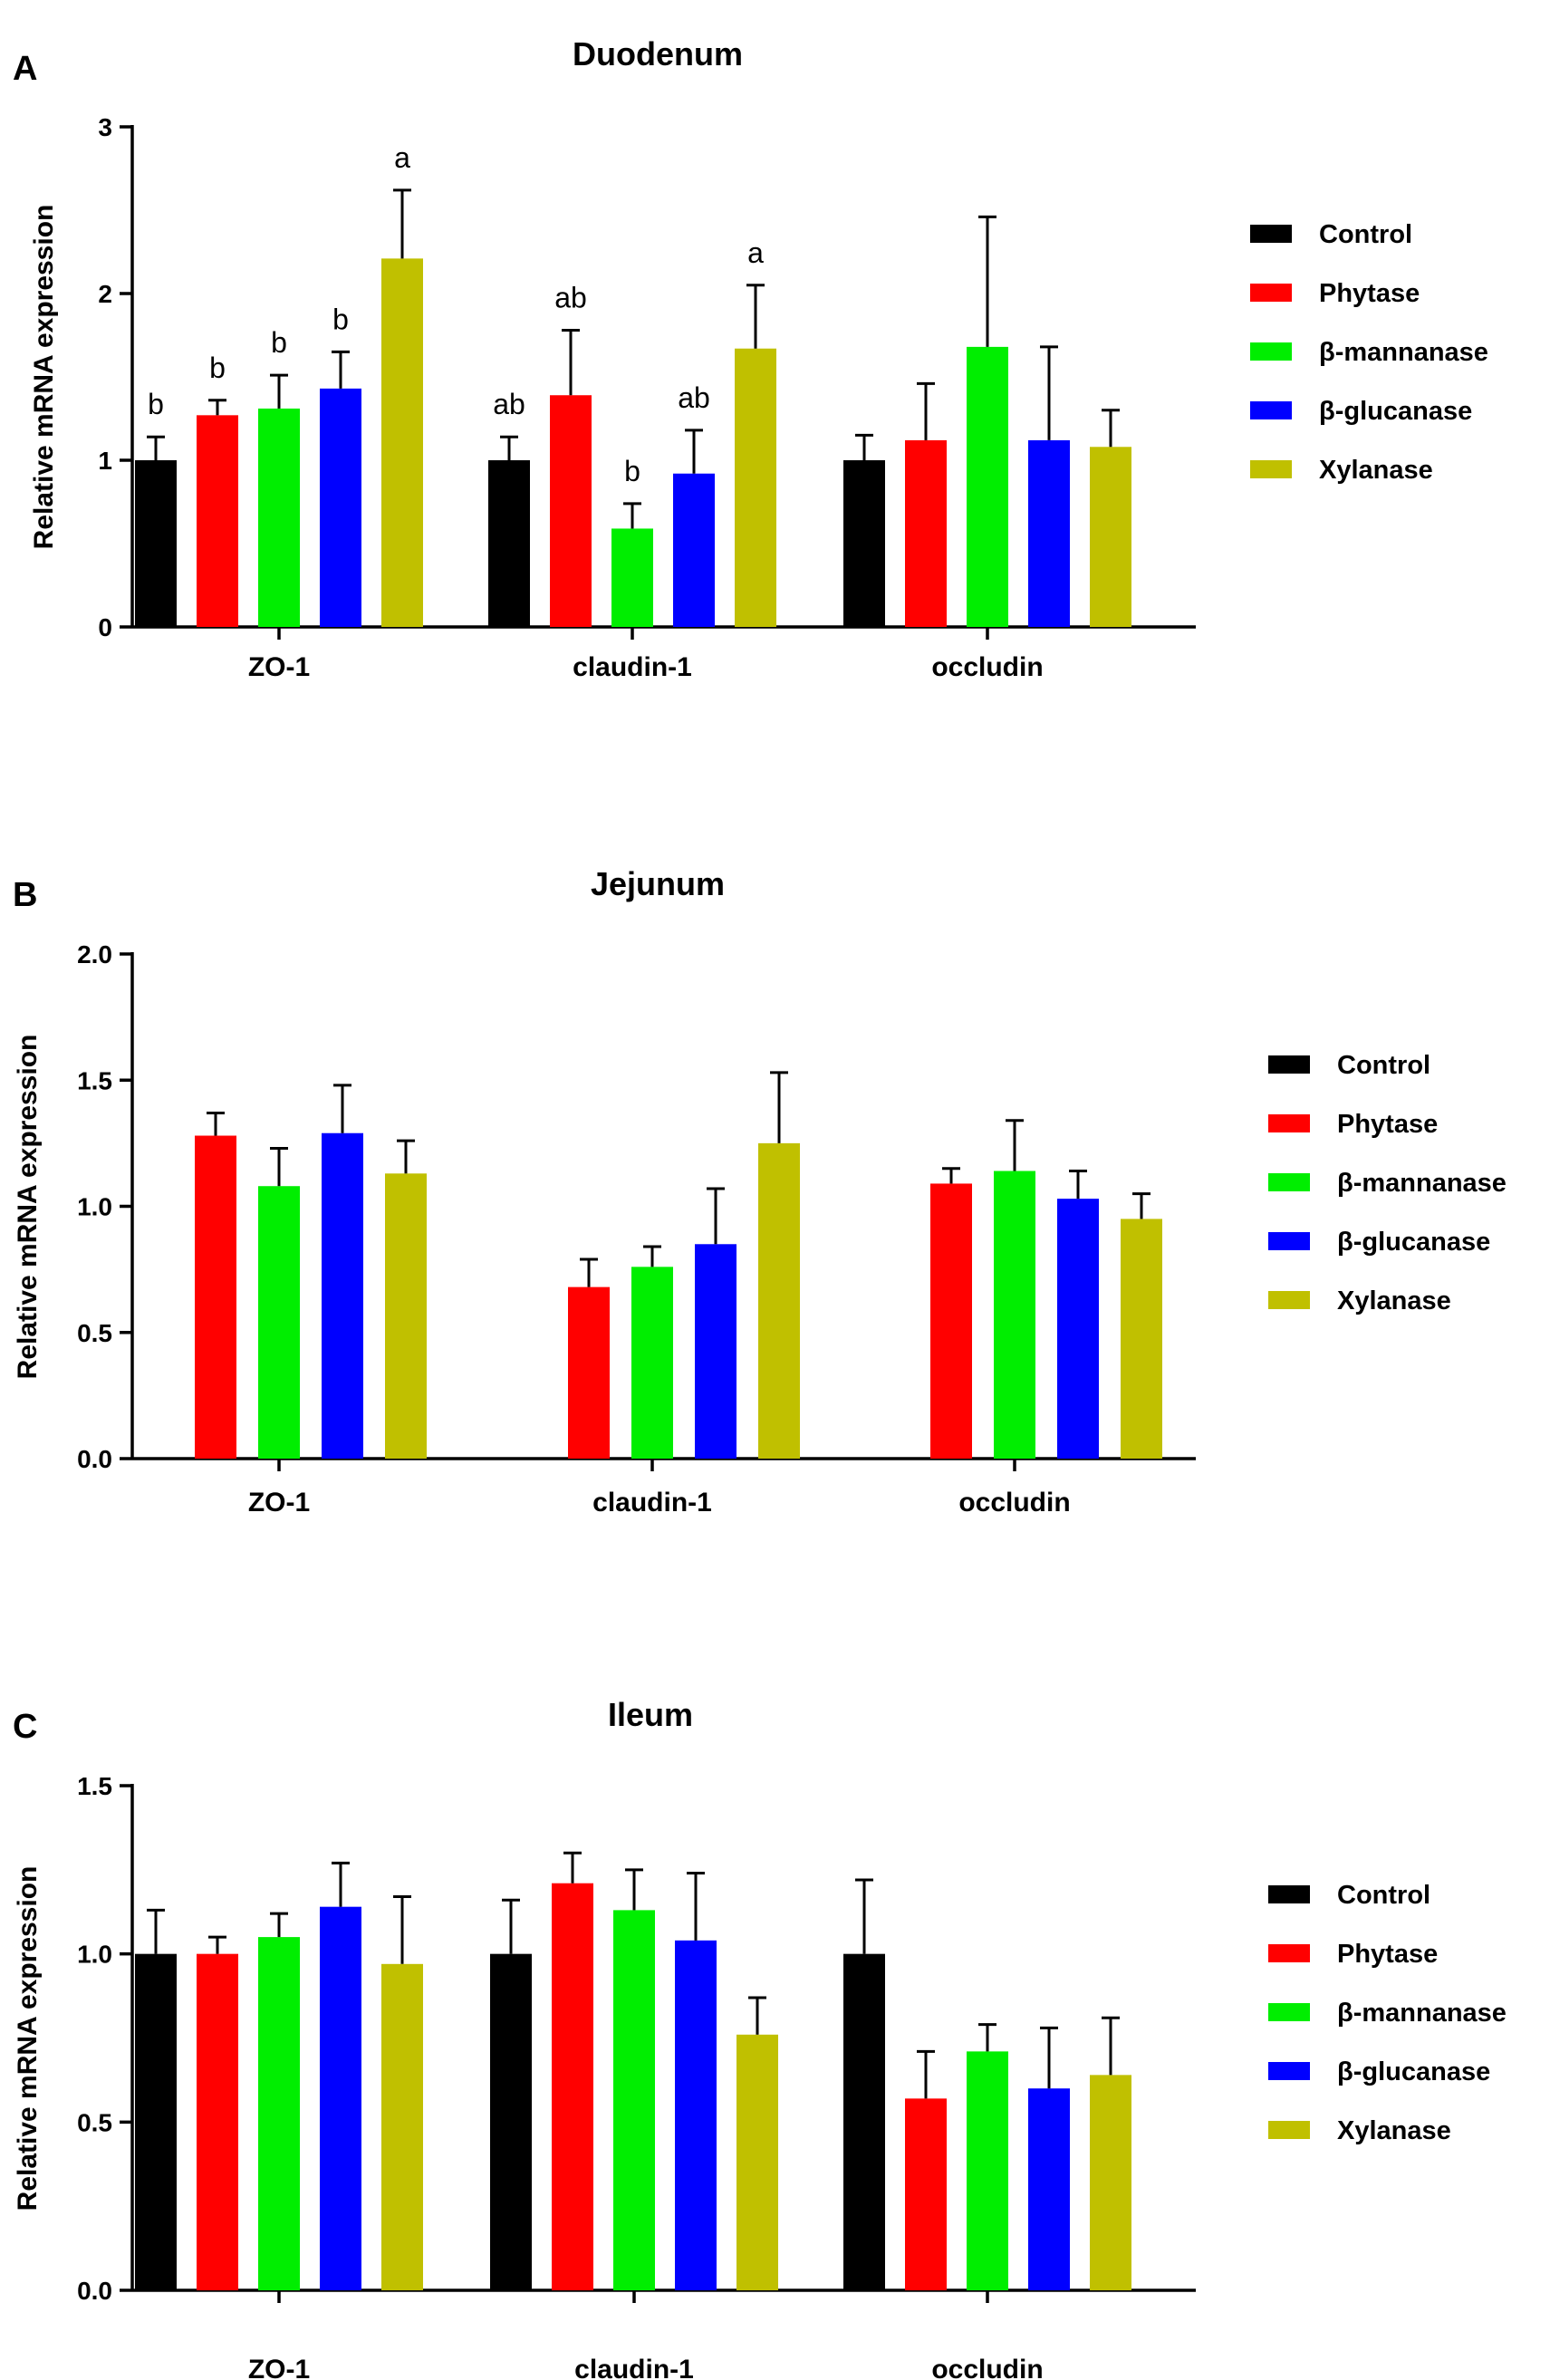  I want to click on y-tick-label: 1, so click(105, 461).